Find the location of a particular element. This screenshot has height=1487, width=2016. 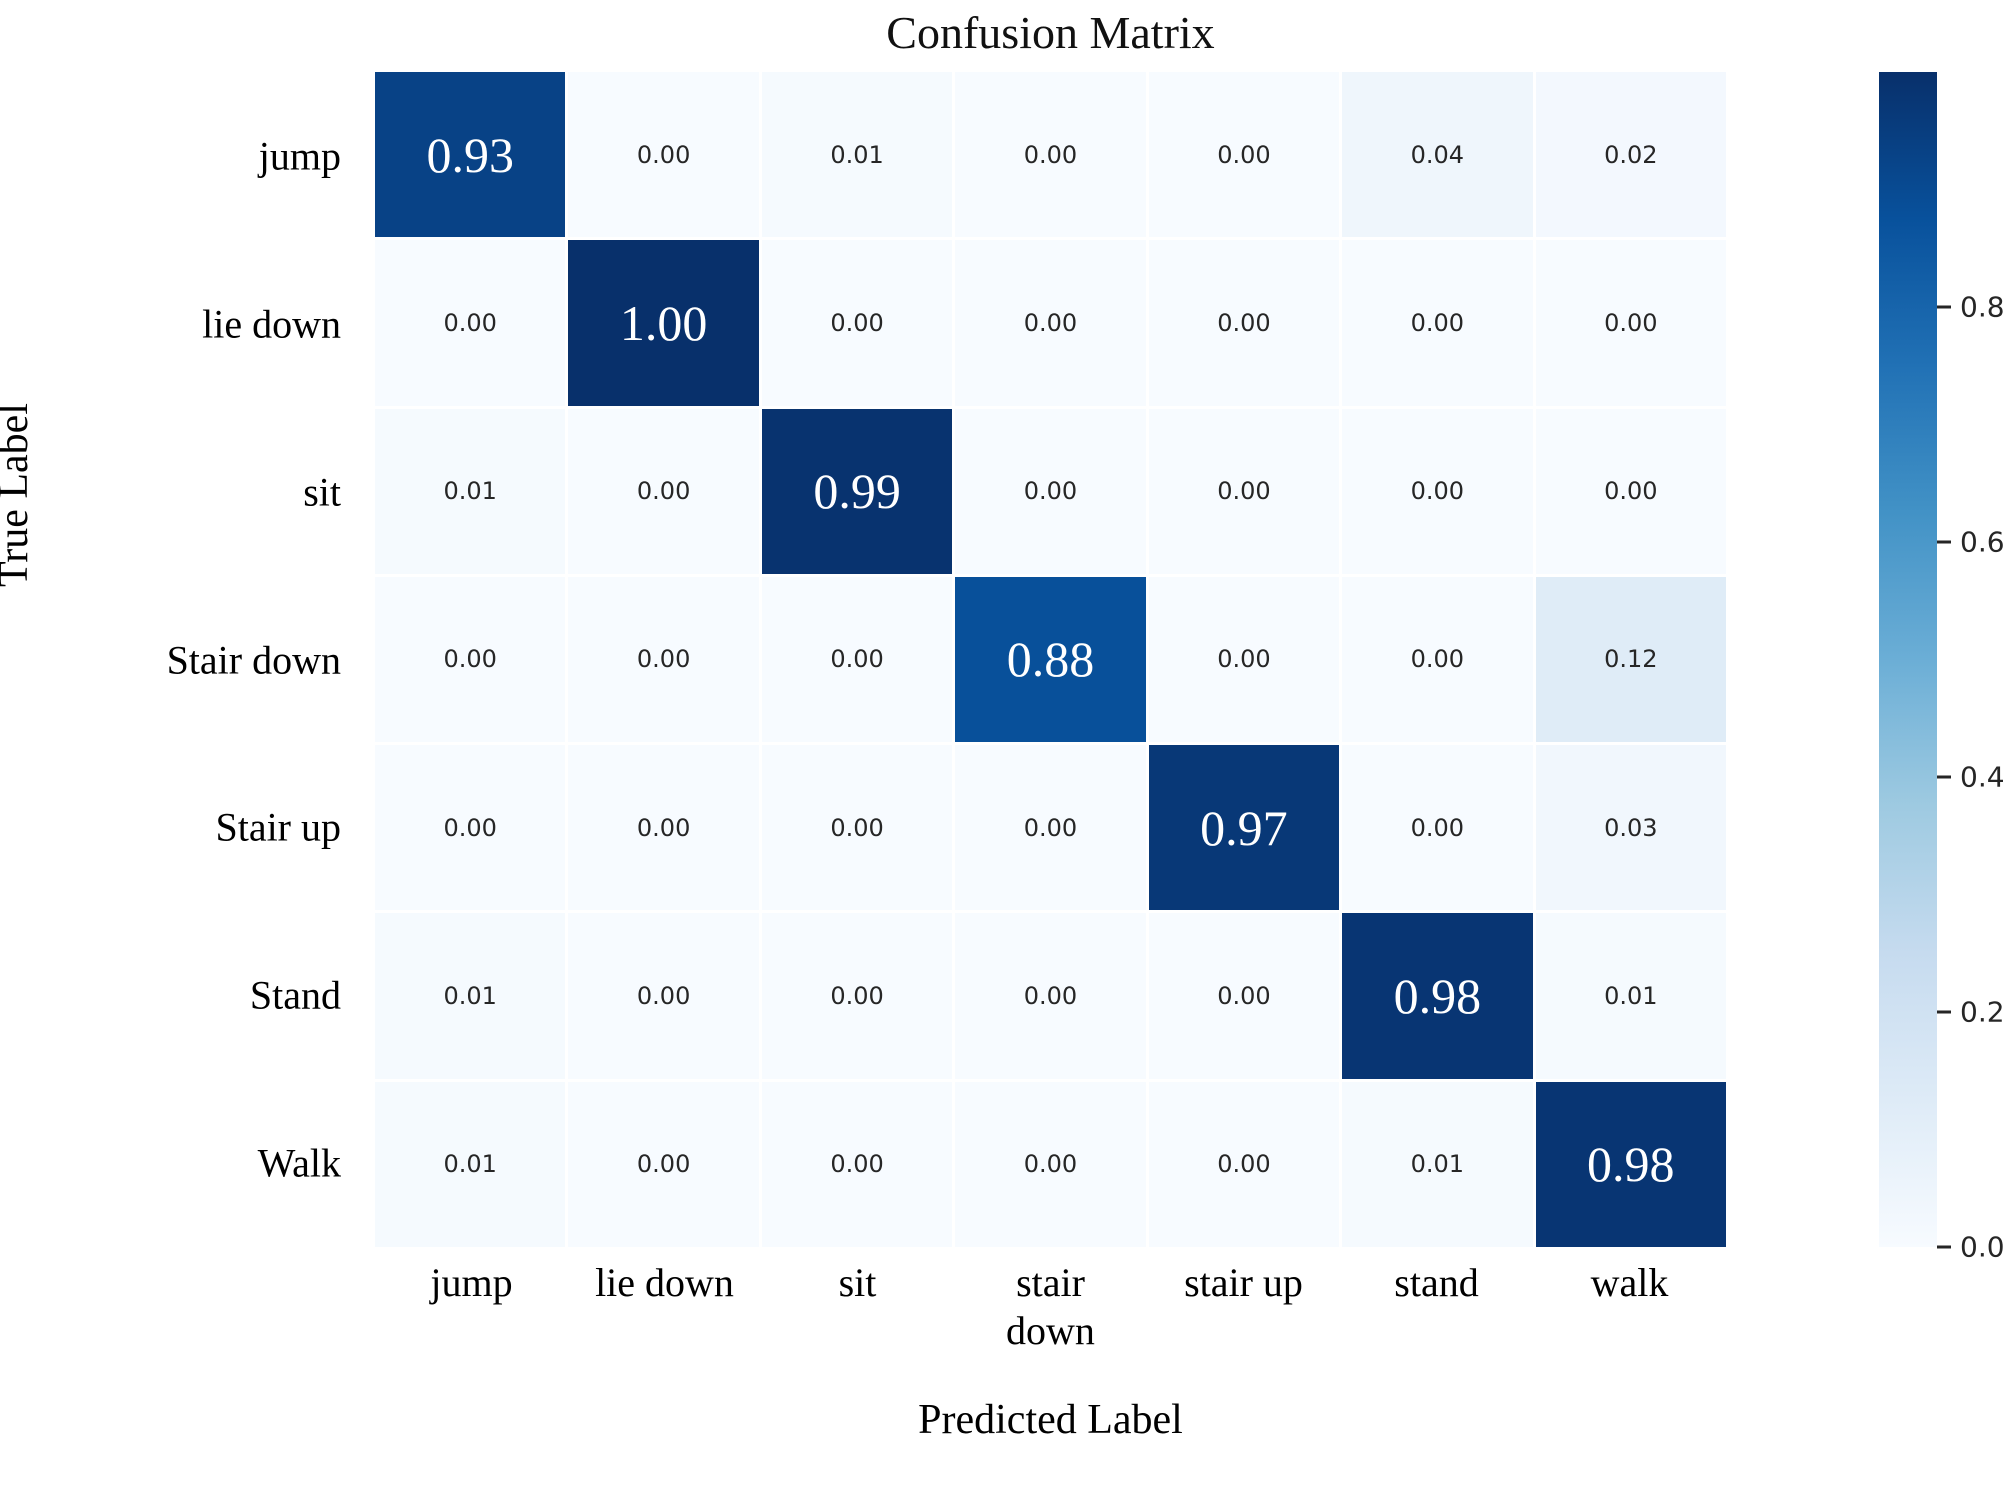

heatmap-cell: 0.99 is located at coordinates (857, 491).